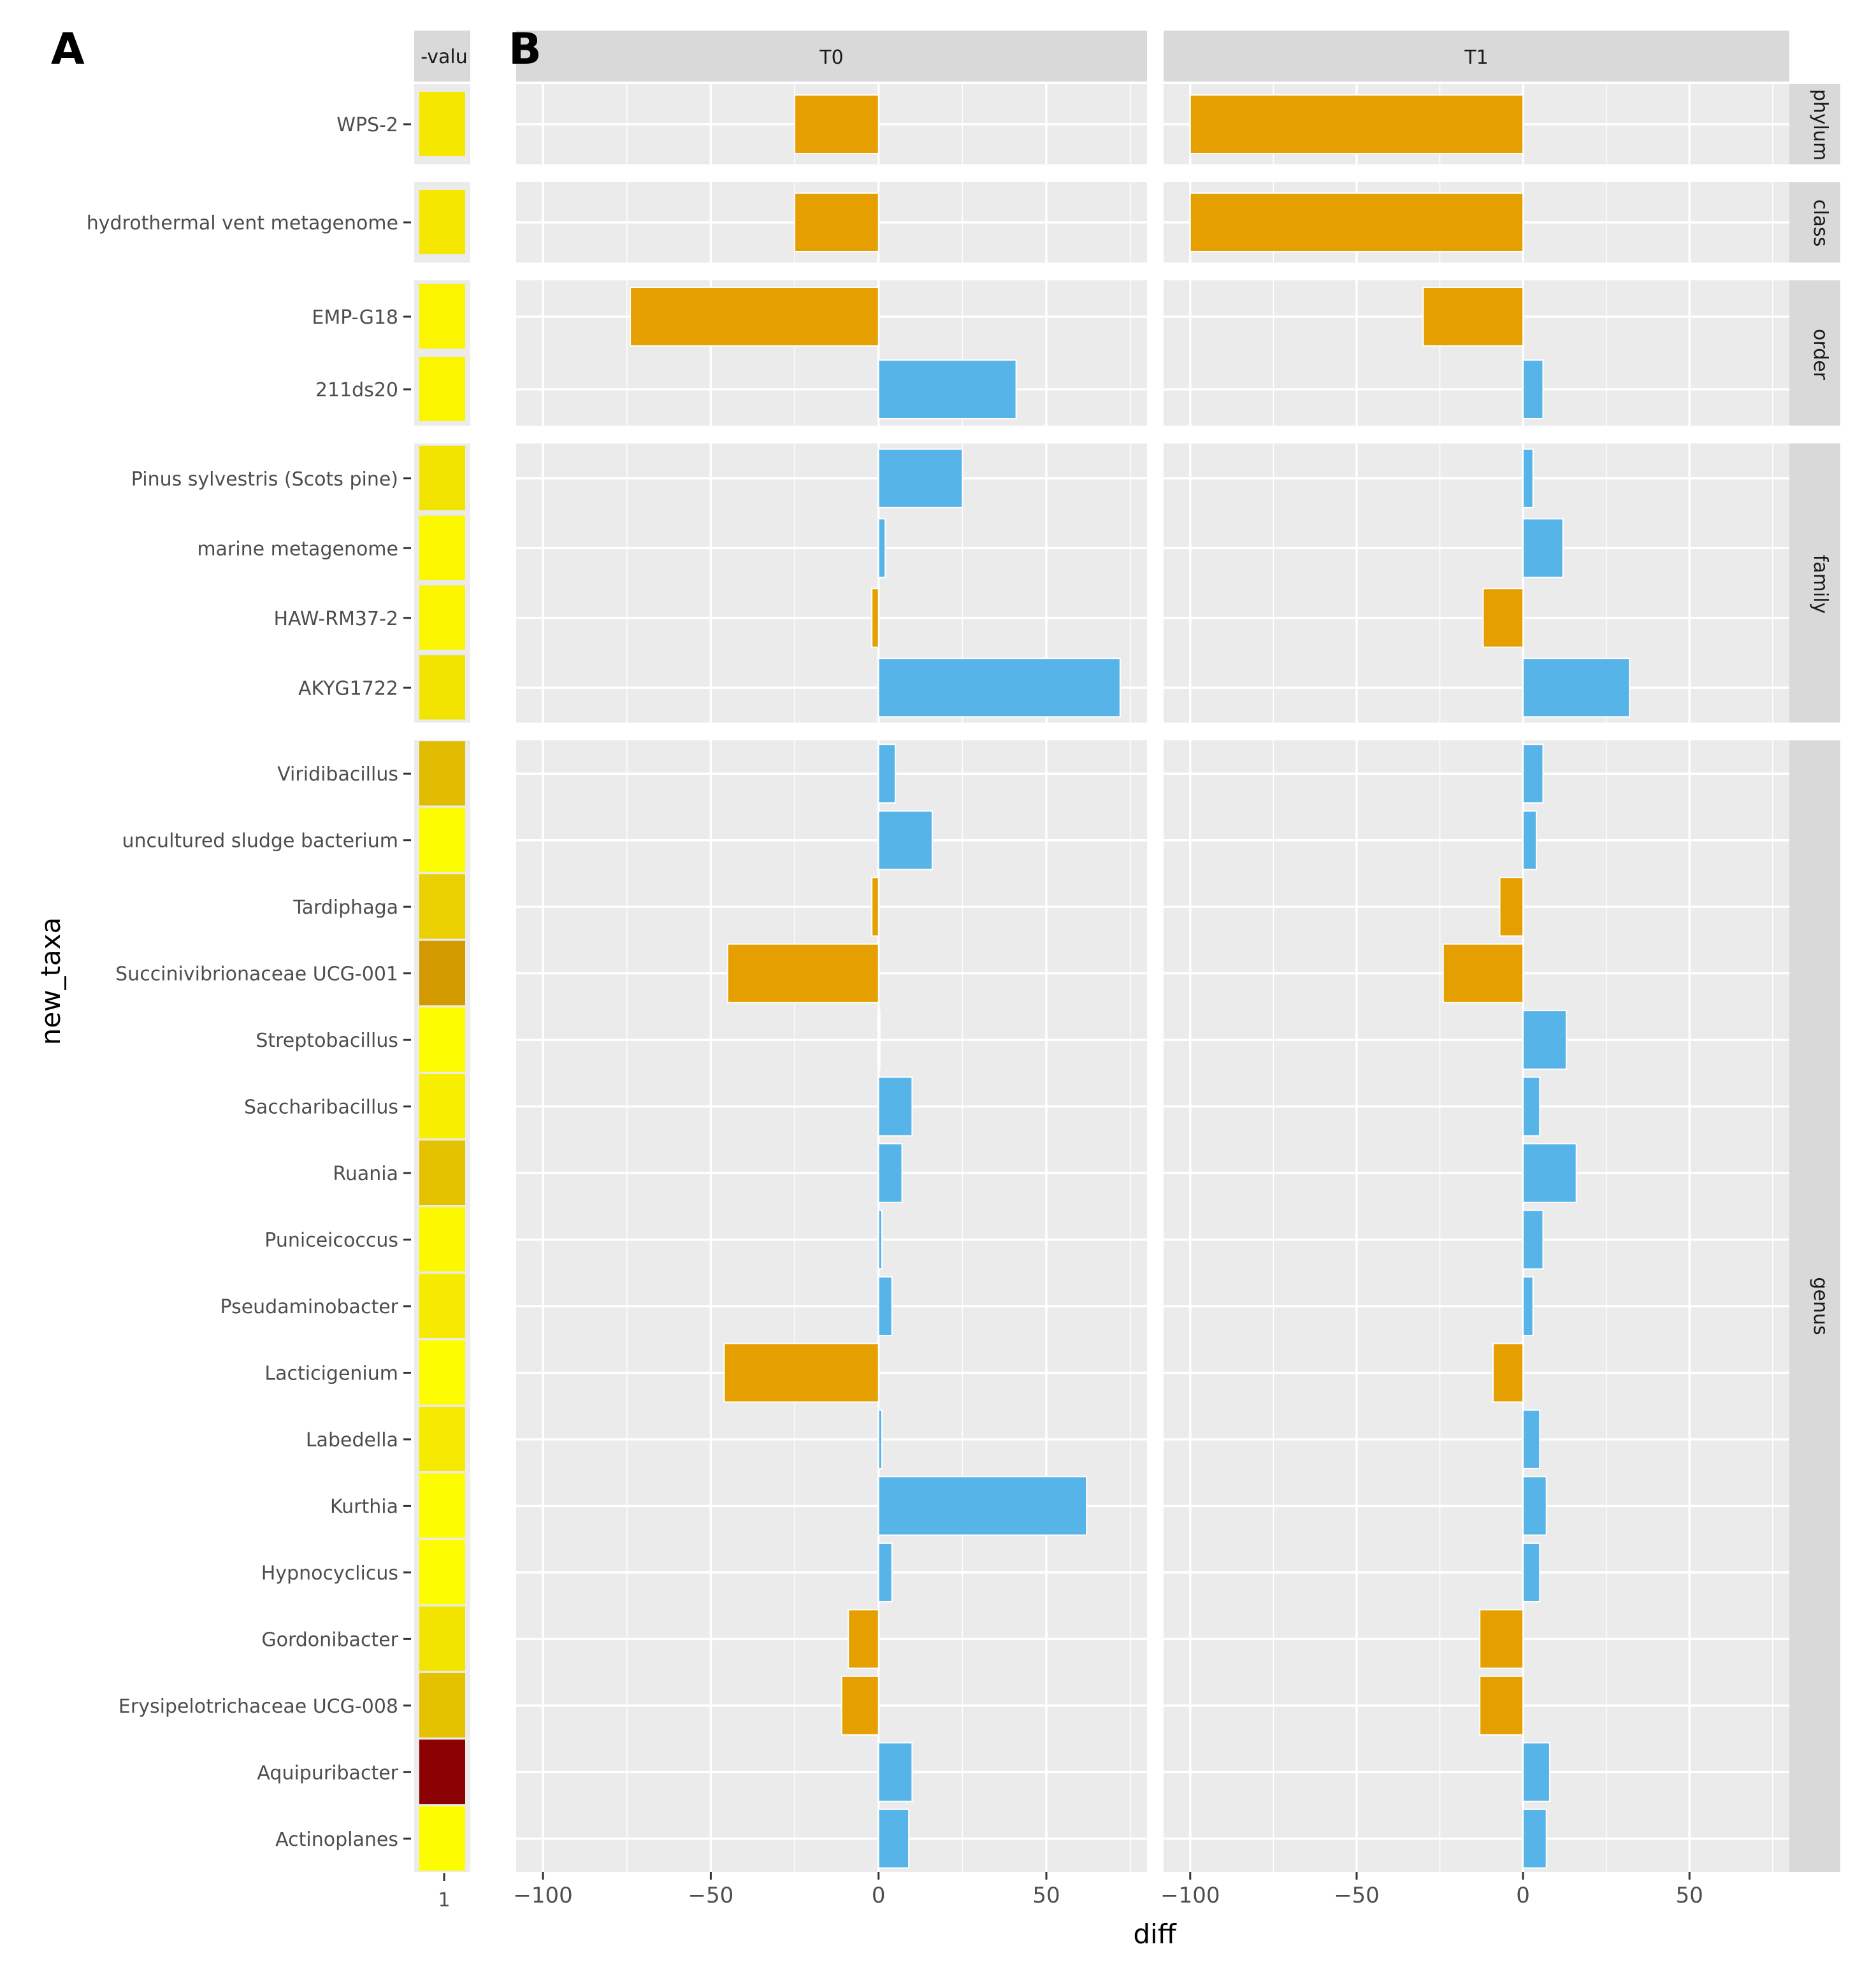 Image resolution: width=1876 pixels, height=1965 pixels. I want to click on panel-label-b: B, so click(525, 49).